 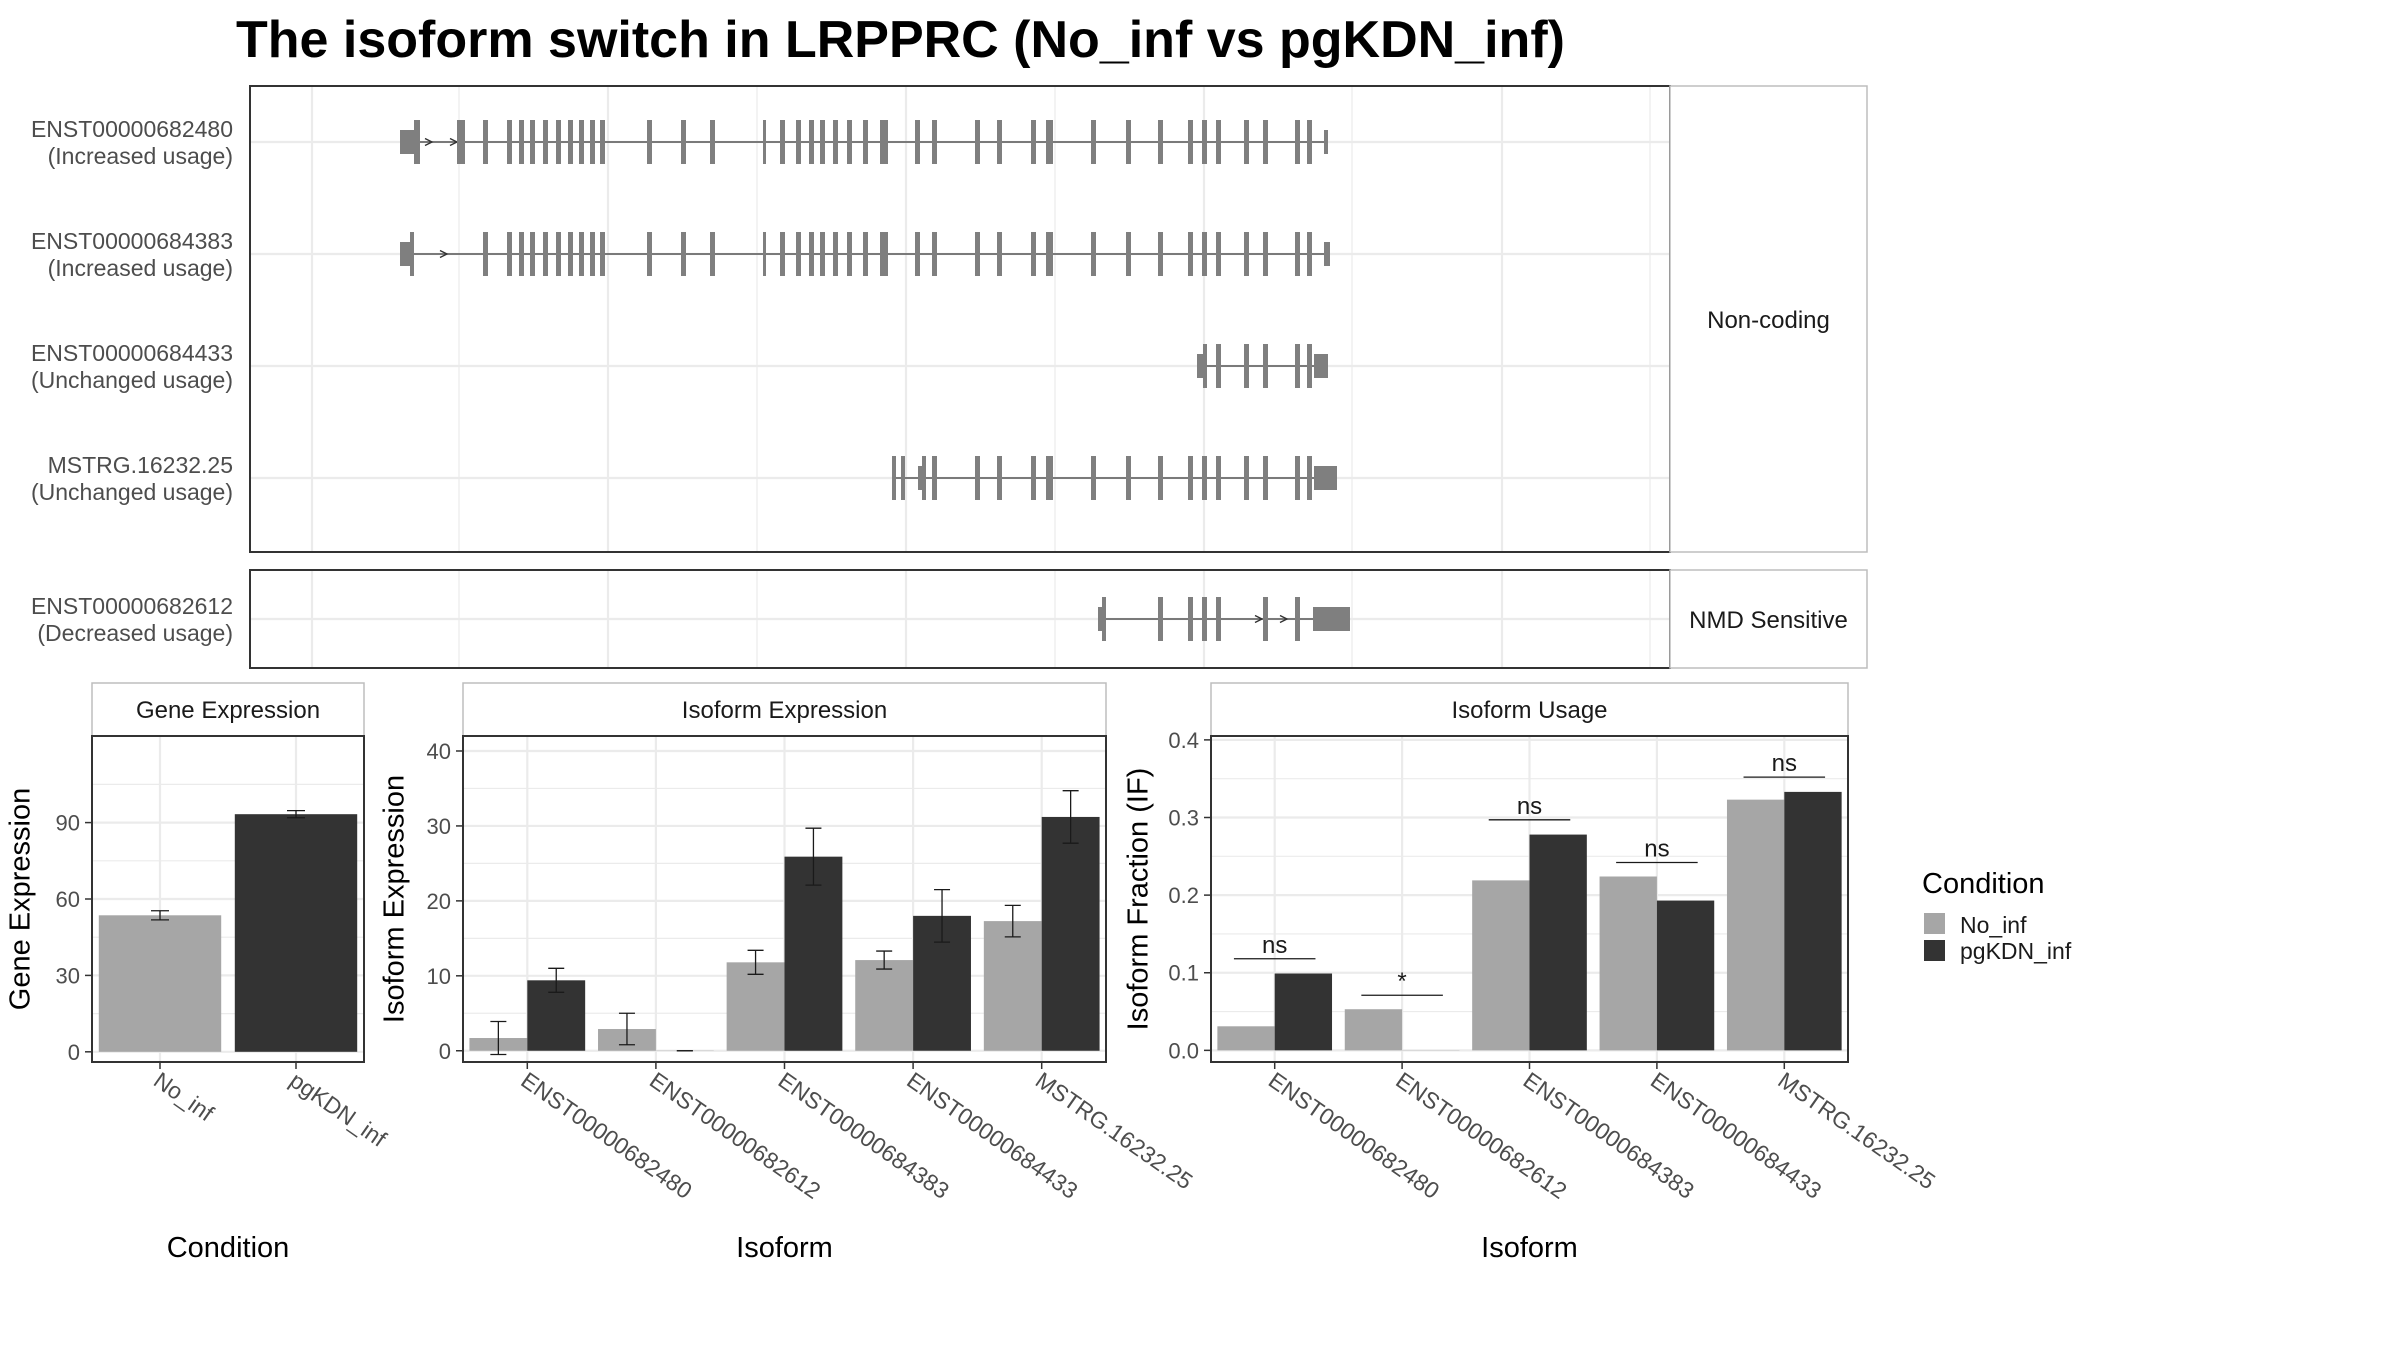 What do you see at coordinates (1529, 710) in the screenshot?
I see `chart-title: Isoform Usage` at bounding box center [1529, 710].